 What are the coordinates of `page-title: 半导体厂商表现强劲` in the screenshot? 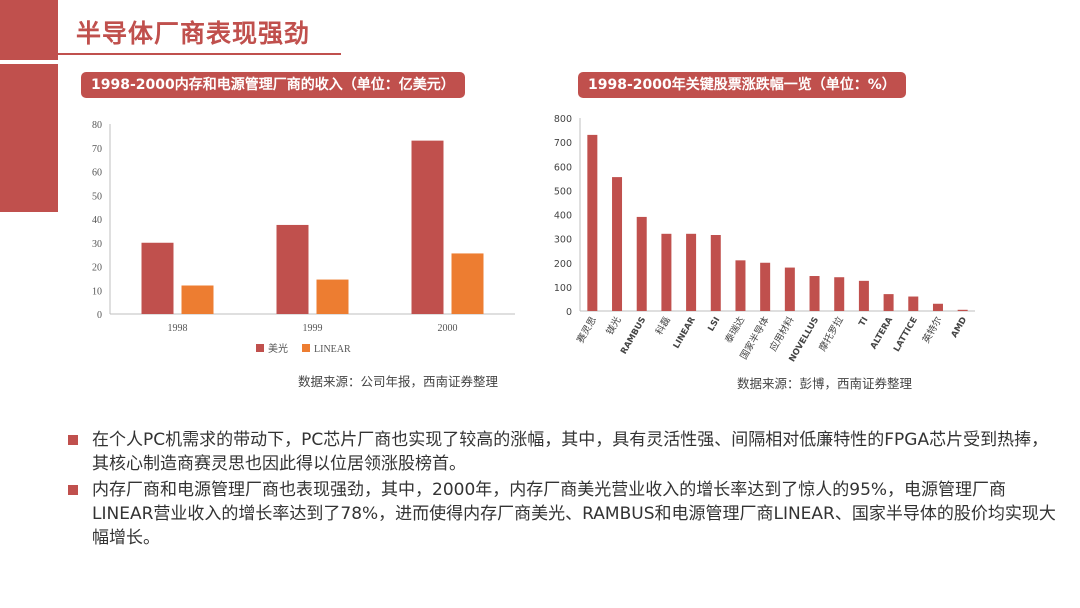 It's located at (193, 33).